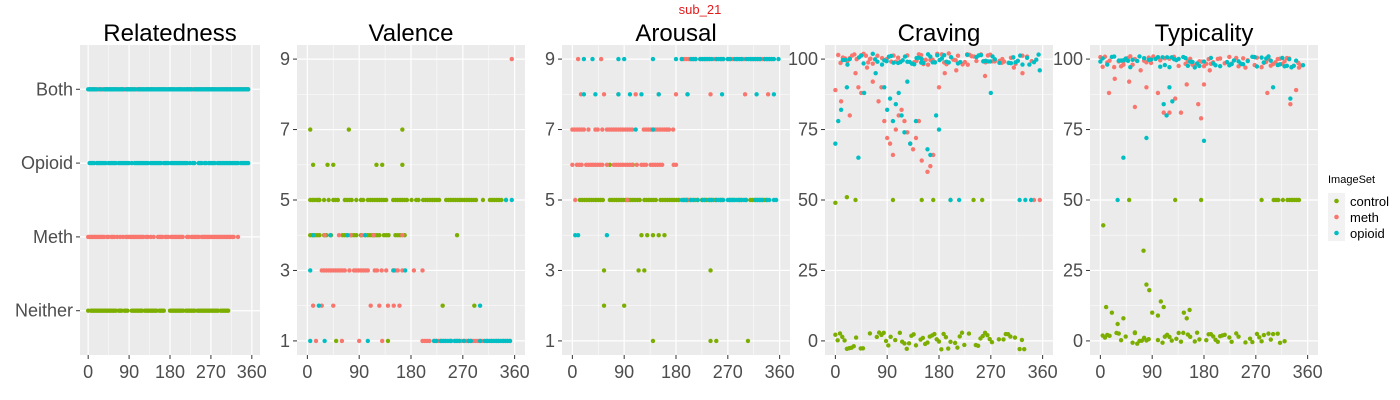  Describe the element at coordinates (411, 372) in the screenshot. I see `x-tick-label: 180` at that location.